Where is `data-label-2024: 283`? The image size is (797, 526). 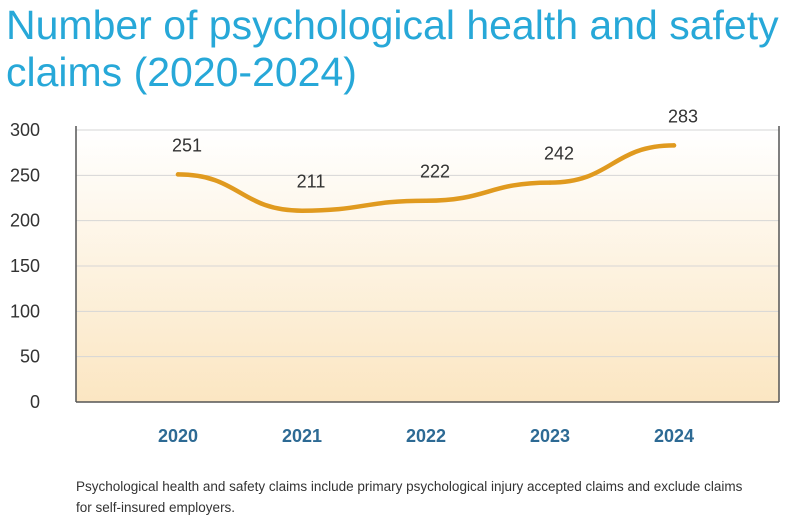
data-label-2024: 283 is located at coordinates (683, 116).